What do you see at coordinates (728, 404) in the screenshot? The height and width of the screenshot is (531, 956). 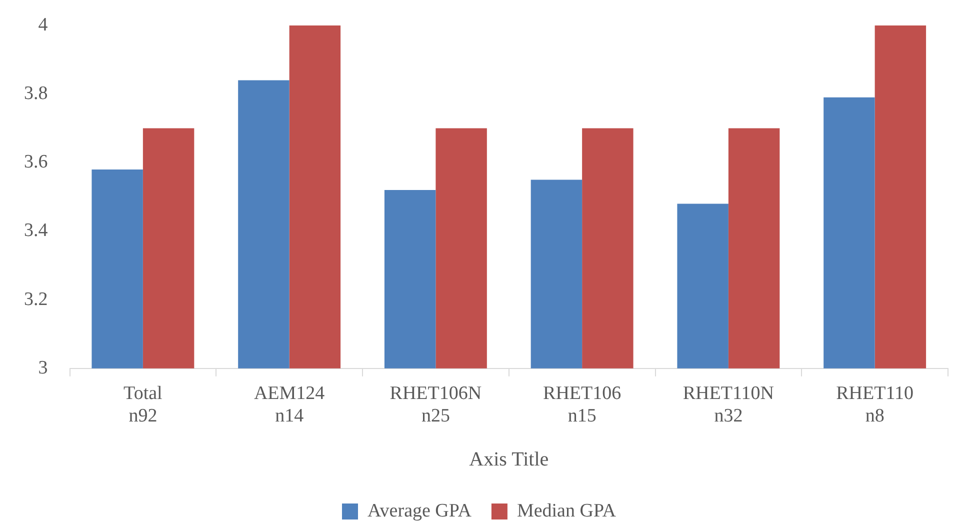 I see `x-tick-label: RHET110N n32` at bounding box center [728, 404].